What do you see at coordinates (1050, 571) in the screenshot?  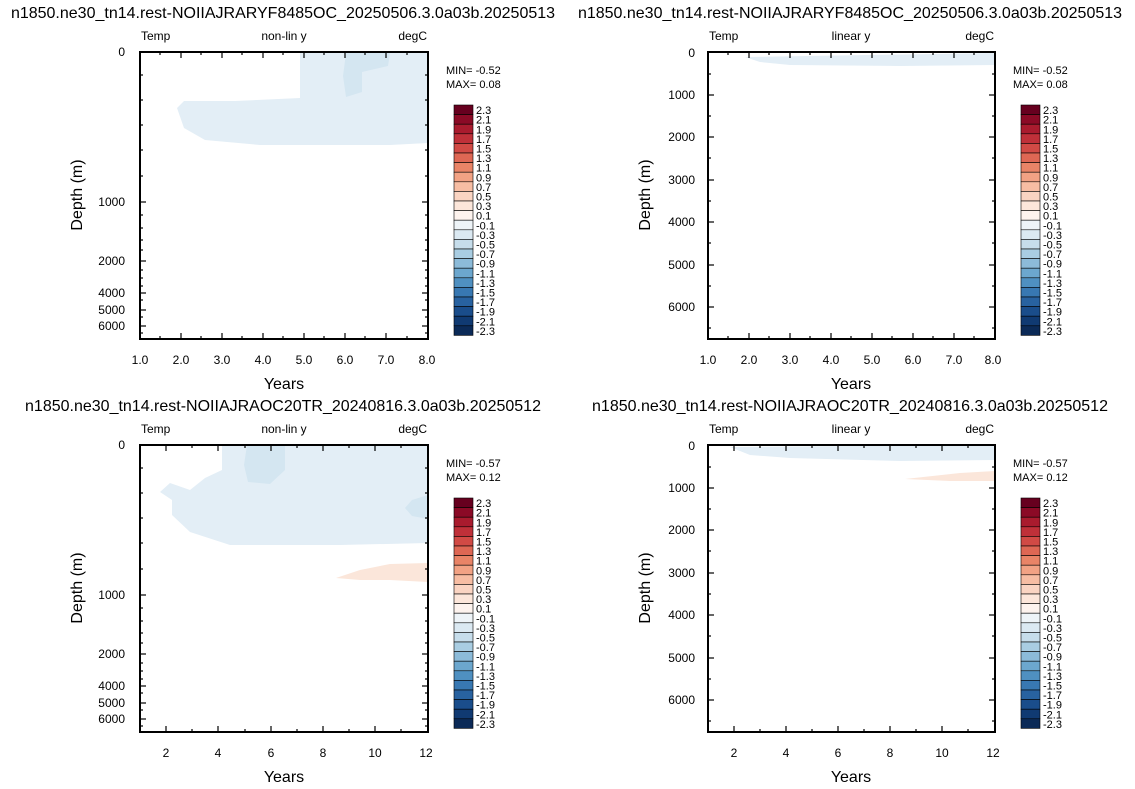 I see `colorbar-label: 0.9` at bounding box center [1050, 571].